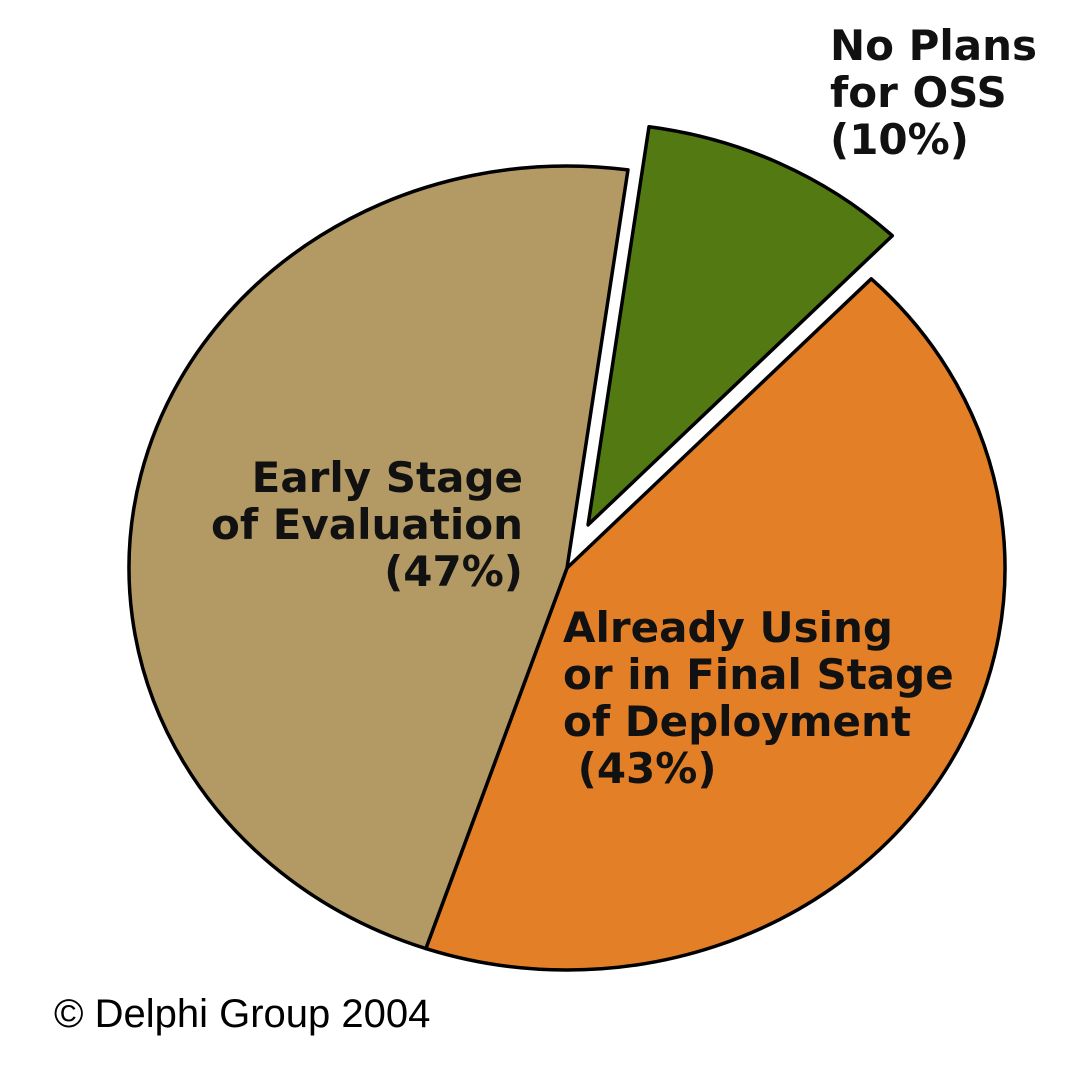  Describe the element at coordinates (918, 92) in the screenshot. I see `slice-label-line: for OSS` at that location.